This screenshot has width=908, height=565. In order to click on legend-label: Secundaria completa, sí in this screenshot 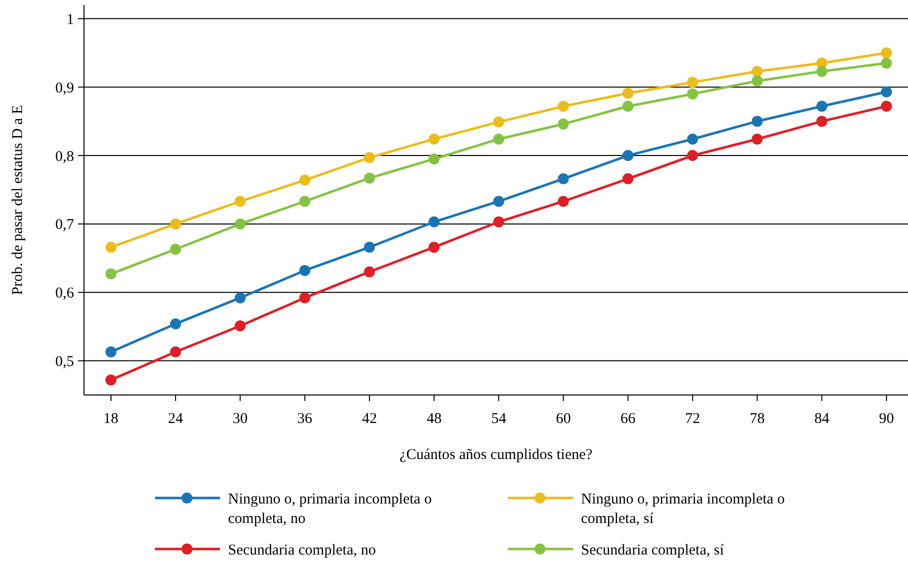, I will do `click(653, 550)`.